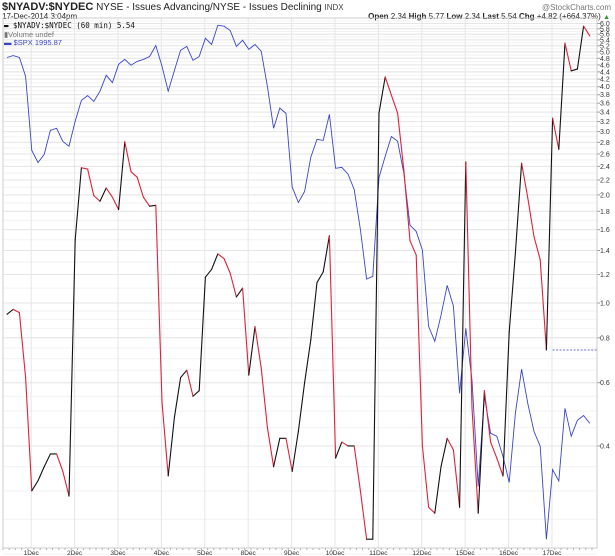 This screenshot has height=556, width=615. Describe the element at coordinates (605, 87) in the screenshot. I see `y-tick-label: 4.0` at that location.